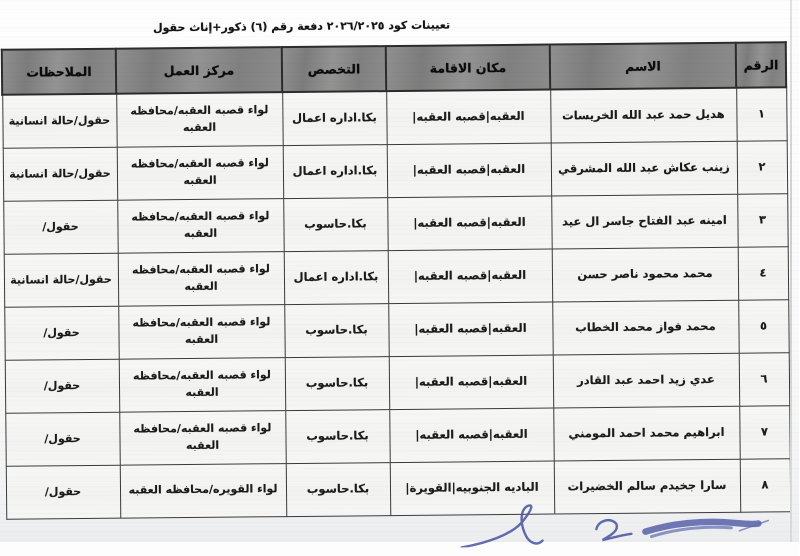  What do you see at coordinates (764, 273) in the screenshot?
I see `cell-number: ٤` at bounding box center [764, 273].